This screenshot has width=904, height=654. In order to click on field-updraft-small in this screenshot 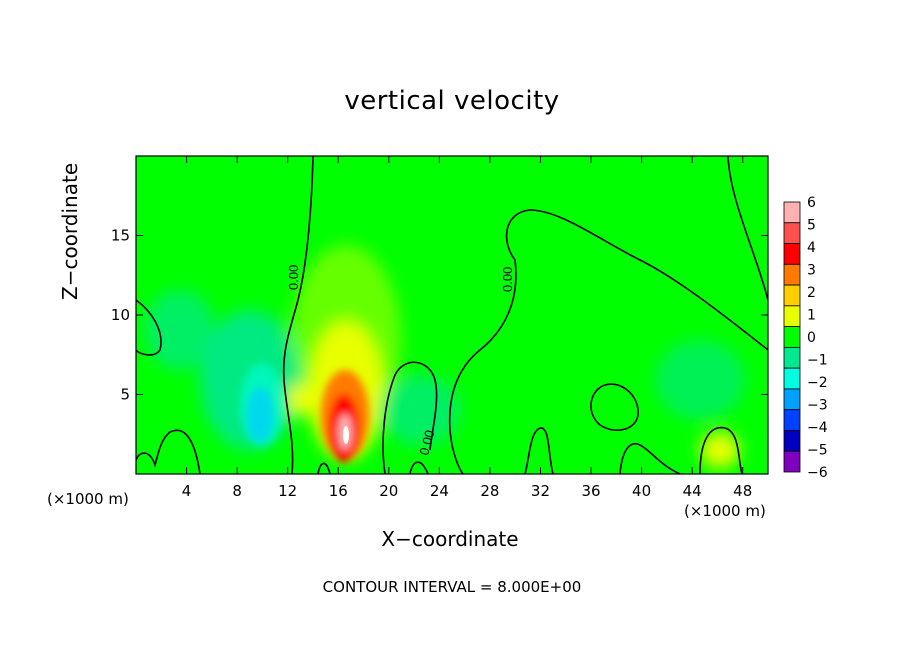, I will do `click(300, 400)`.